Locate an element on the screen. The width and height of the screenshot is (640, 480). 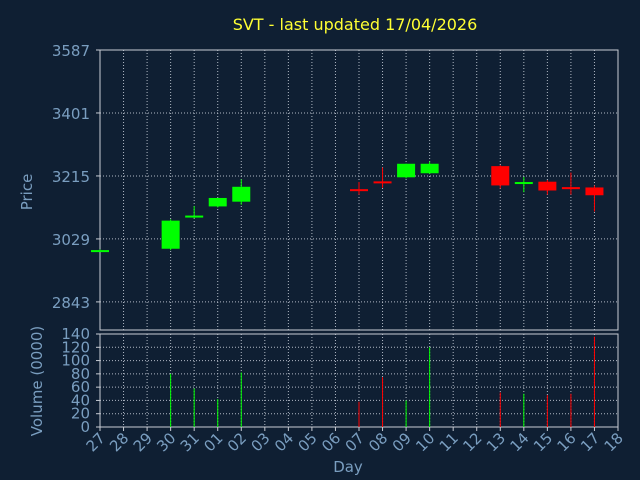
volume-tick-label: 20 is located at coordinates (80, 414).